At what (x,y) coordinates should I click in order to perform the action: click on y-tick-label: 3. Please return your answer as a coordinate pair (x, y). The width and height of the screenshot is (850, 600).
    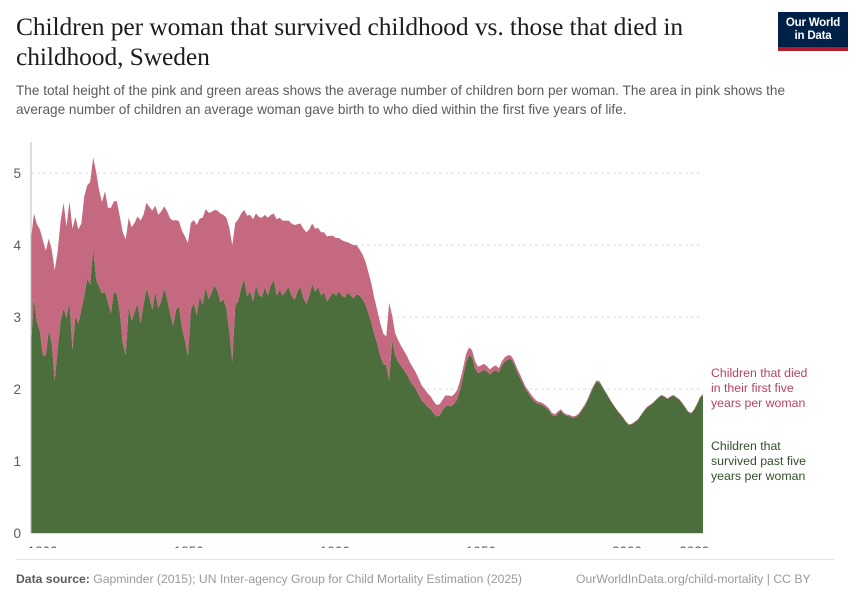
    Looking at the image, I should click on (17, 317).